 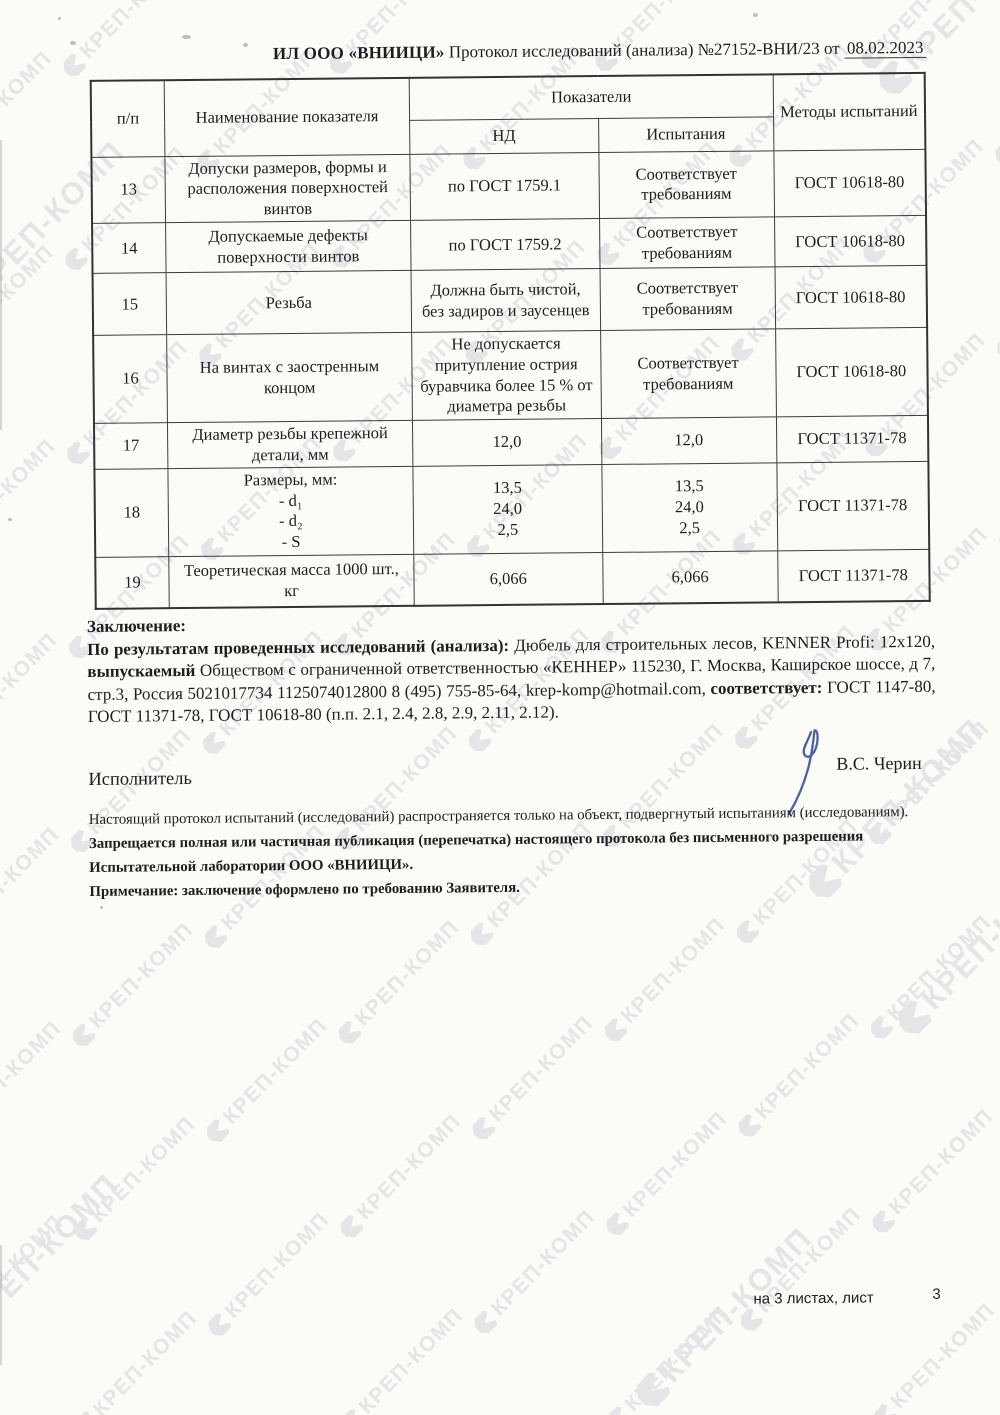 I want to click on row-num: 17, so click(x=130, y=446).